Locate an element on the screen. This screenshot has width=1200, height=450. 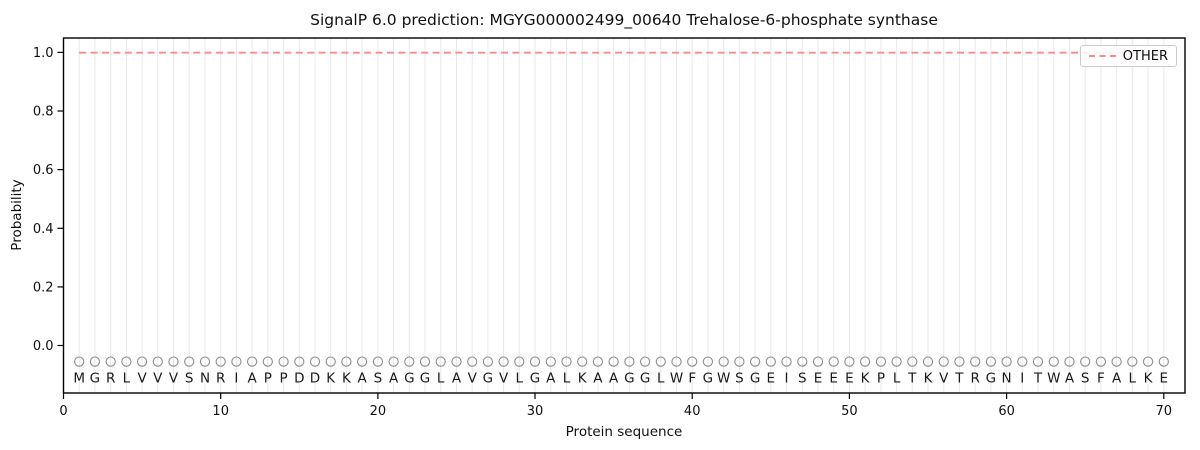
y-tick-label: 0.4 is located at coordinates (43, 229).